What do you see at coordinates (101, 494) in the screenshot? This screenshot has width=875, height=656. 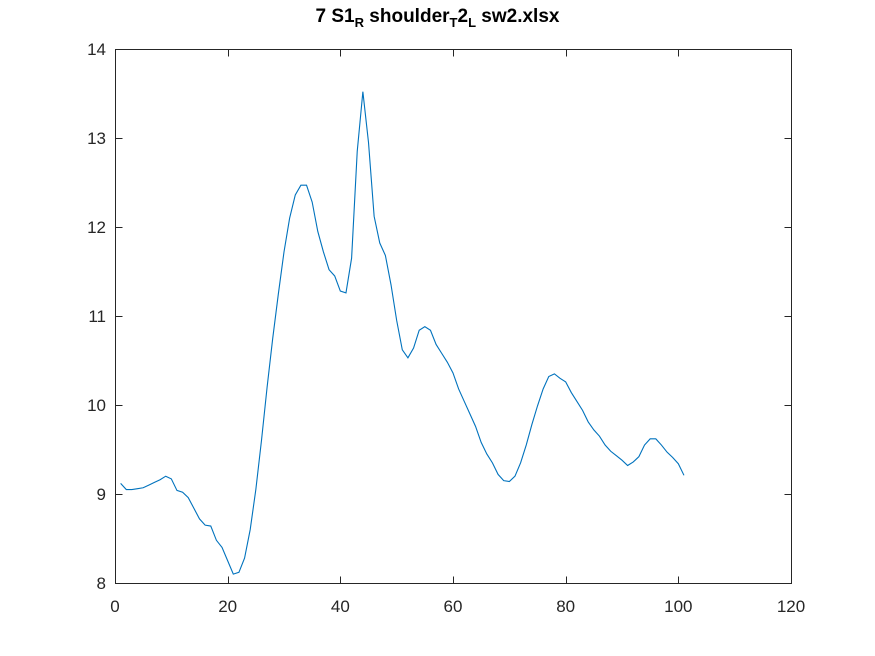 I see `y-tick-label: 9` at bounding box center [101, 494].